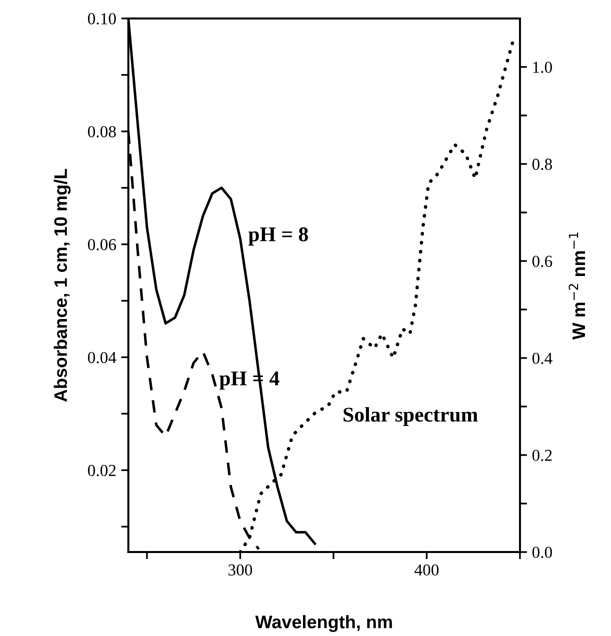  I want to click on x-tick-label: 400, so click(426, 570).